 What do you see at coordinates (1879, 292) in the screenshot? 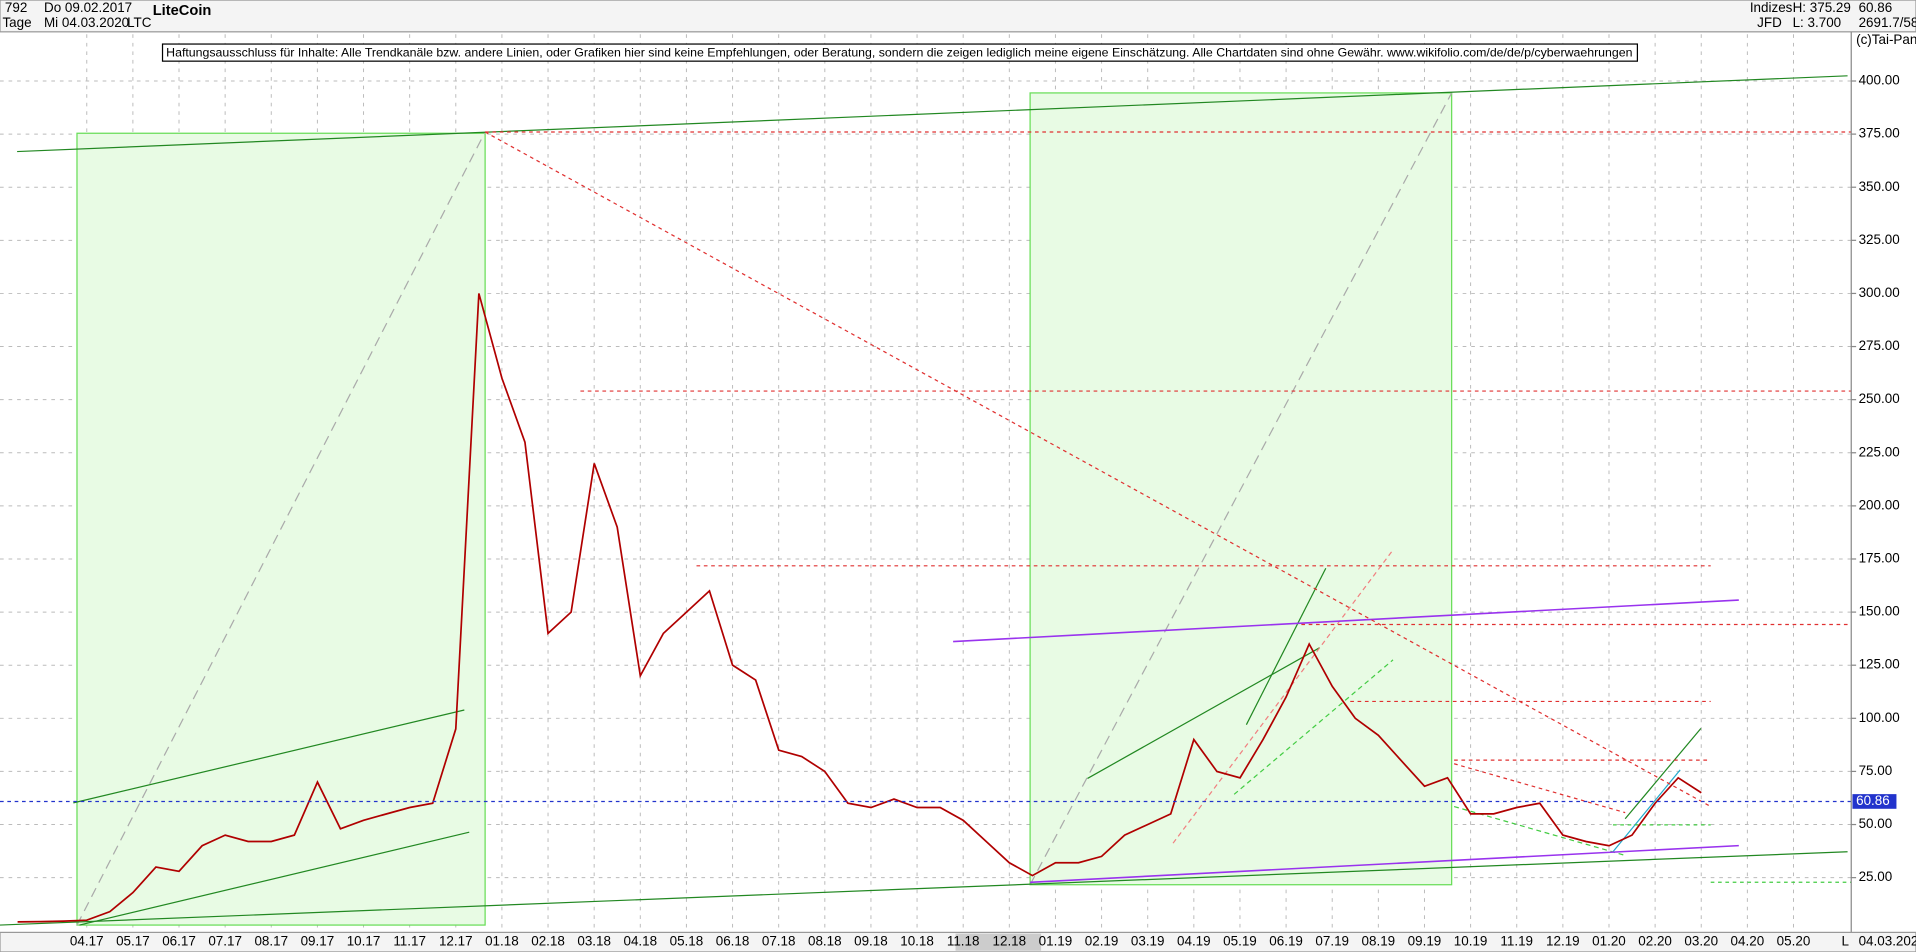
I see `y-tick-label: 300.00` at bounding box center [1879, 292].